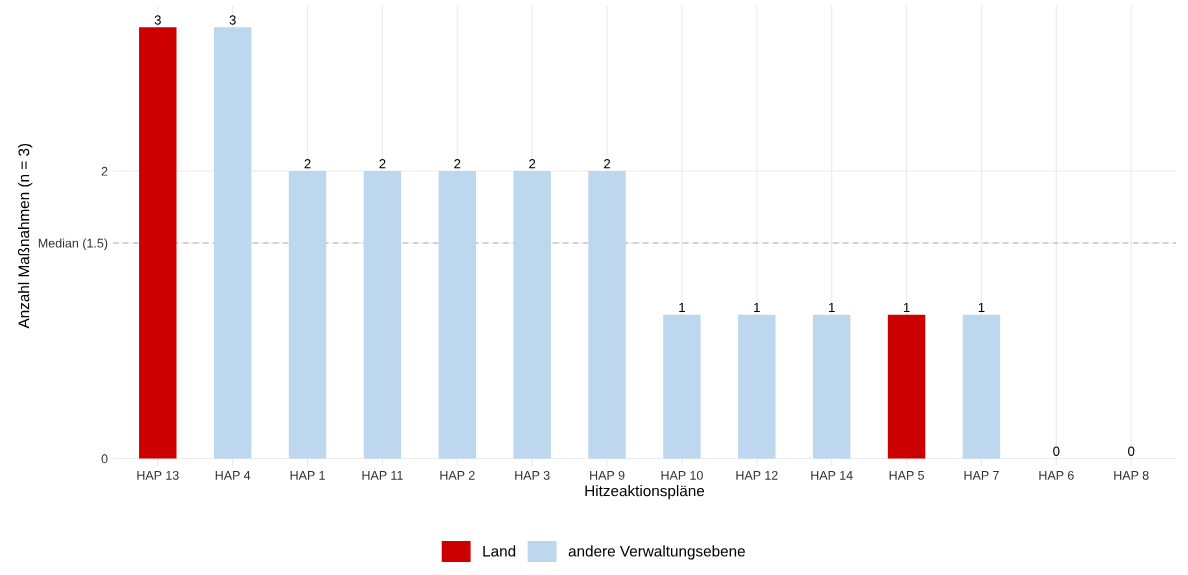 This screenshot has height=575, width=1188. Describe the element at coordinates (233, 475) in the screenshot. I see `x-tick-label: HAP 4` at that location.